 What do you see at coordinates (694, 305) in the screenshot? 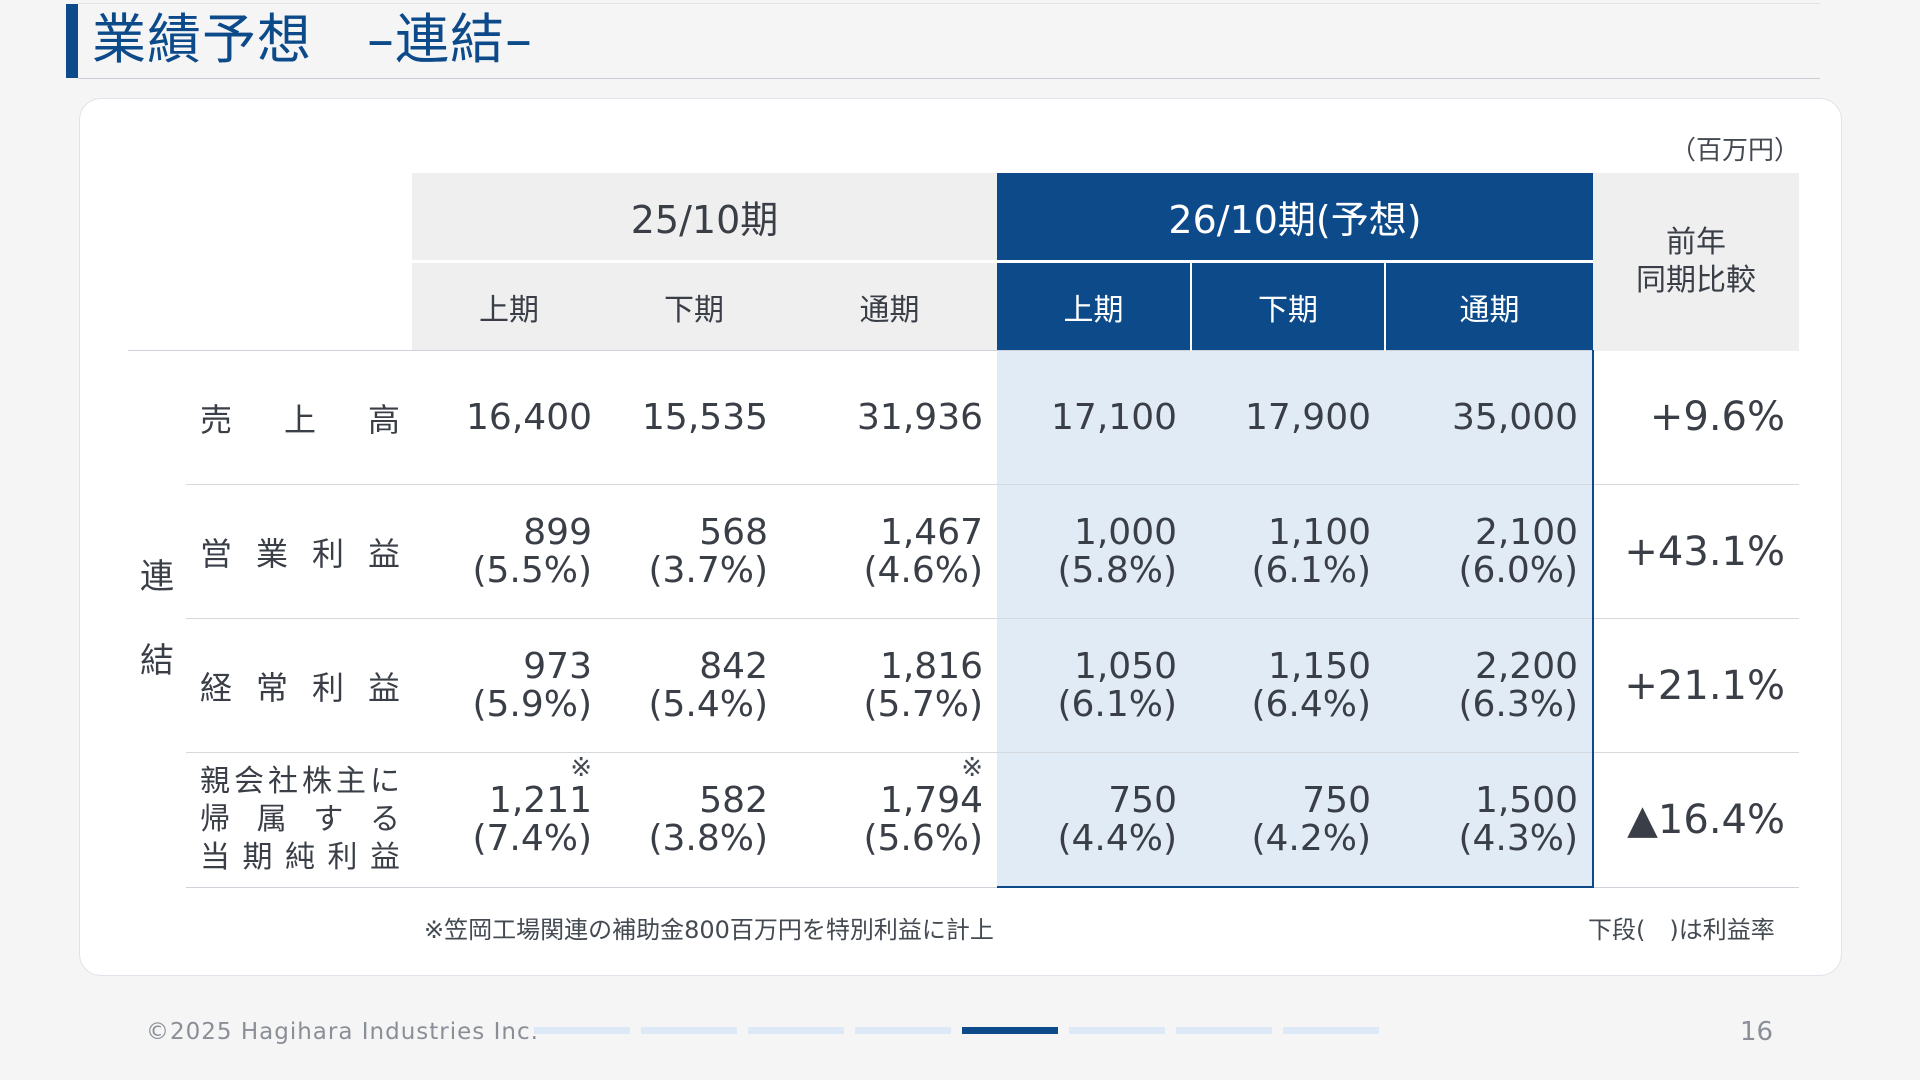
I see `actual-second-half-header: 下期` at bounding box center [694, 305].